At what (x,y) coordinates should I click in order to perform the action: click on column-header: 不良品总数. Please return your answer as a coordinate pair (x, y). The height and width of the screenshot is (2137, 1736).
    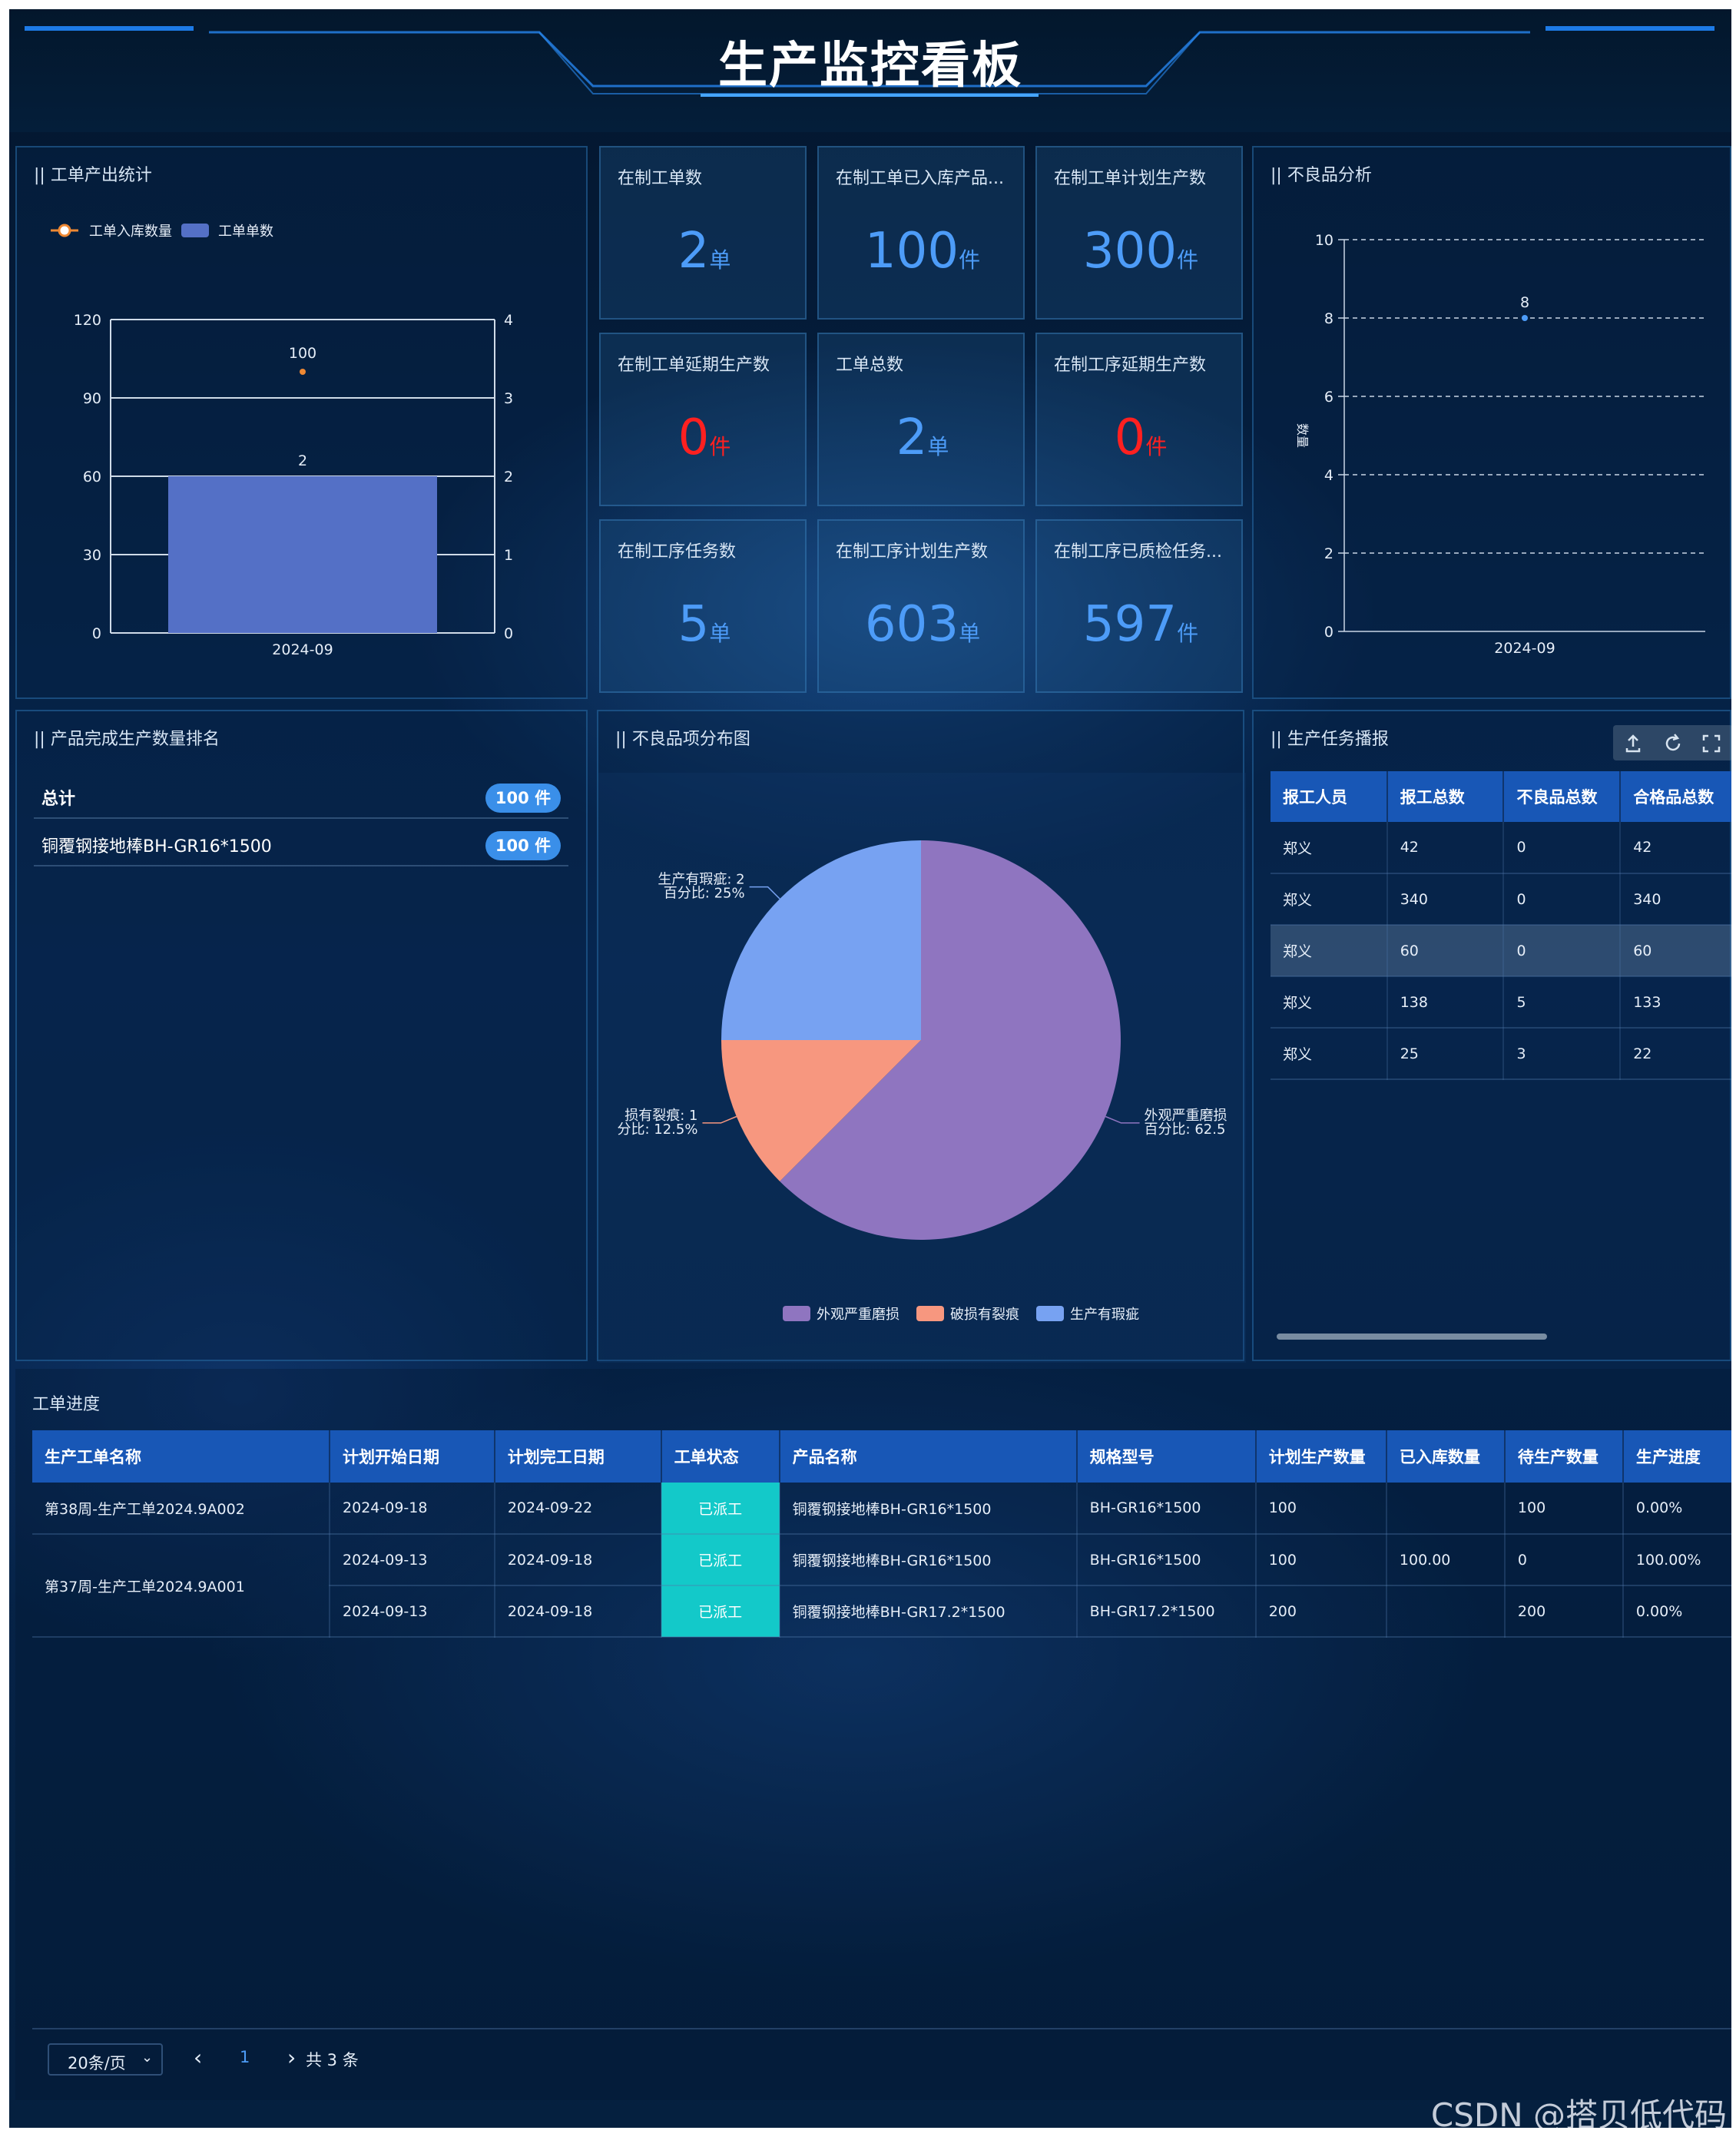
    Looking at the image, I should click on (1563, 796).